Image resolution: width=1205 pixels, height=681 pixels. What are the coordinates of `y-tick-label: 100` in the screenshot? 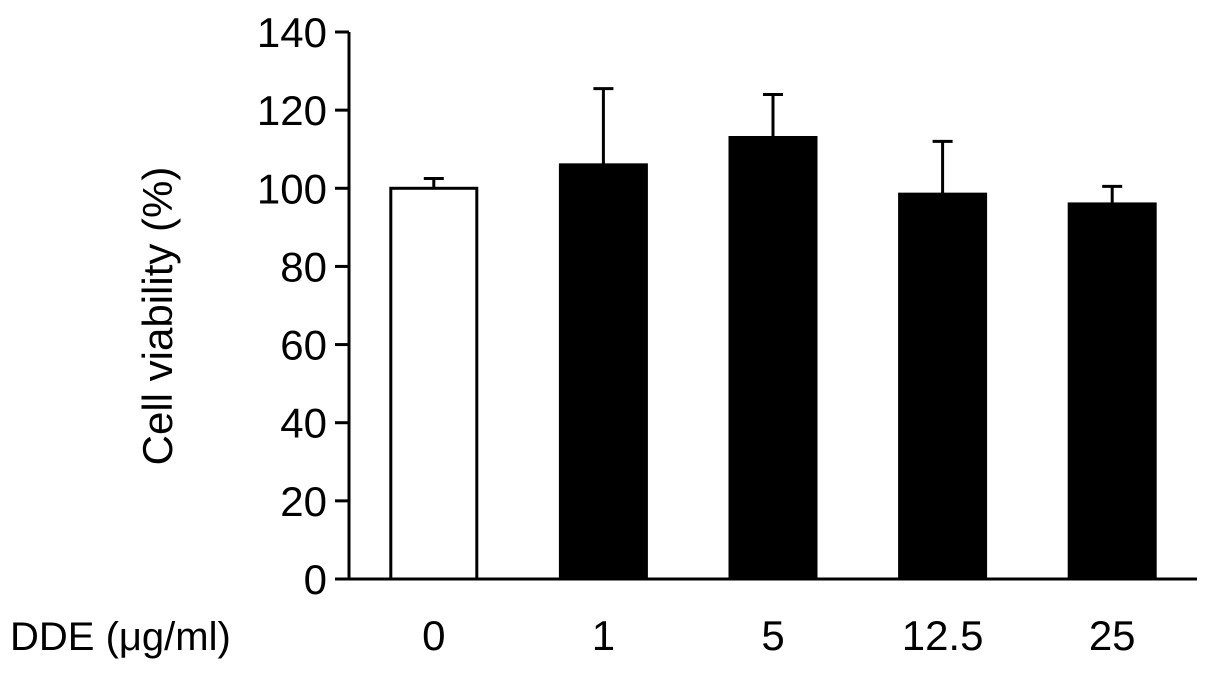 It's located at (292, 188).